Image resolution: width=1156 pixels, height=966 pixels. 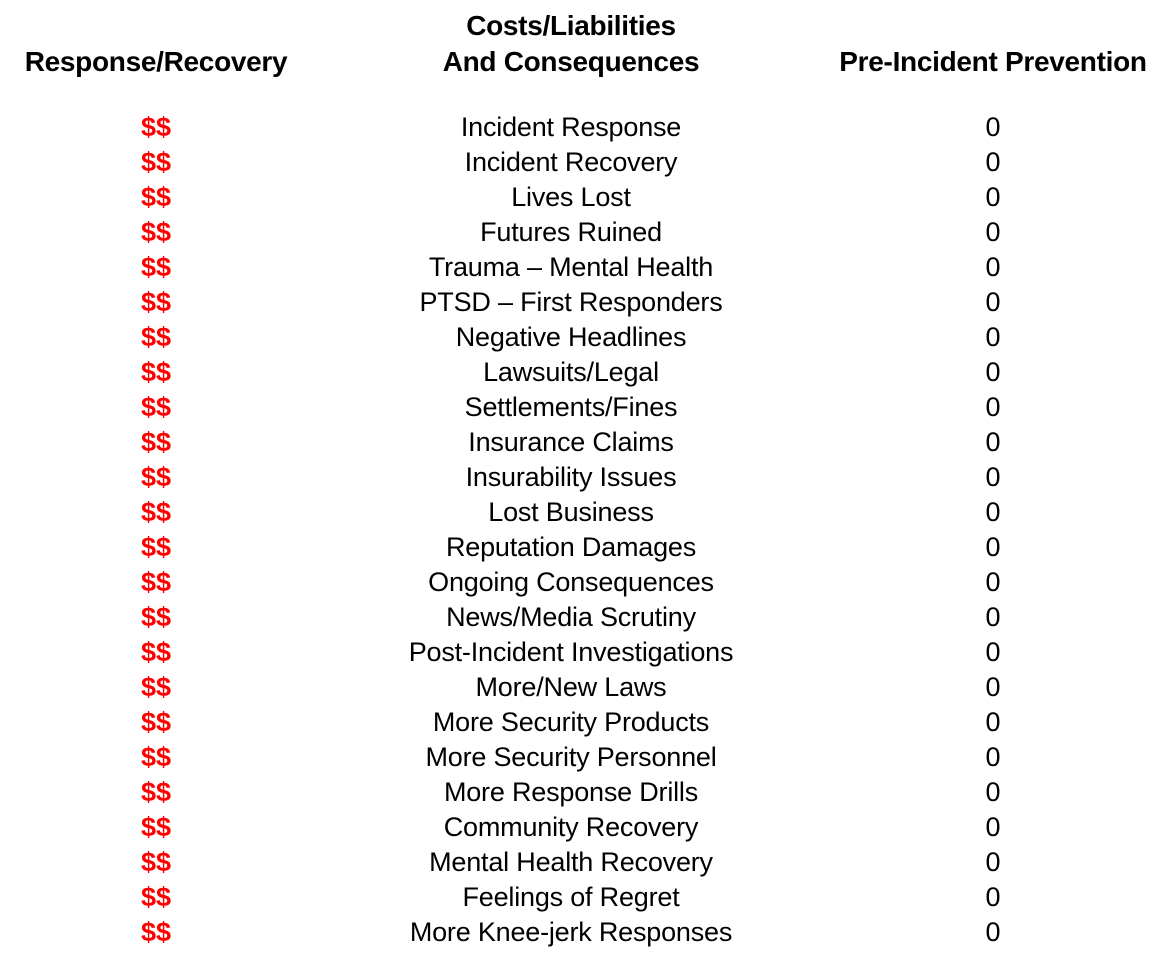 I want to click on column-header-pre-incident-prevention: Pre-Incident Prevention, so click(x=993, y=44).